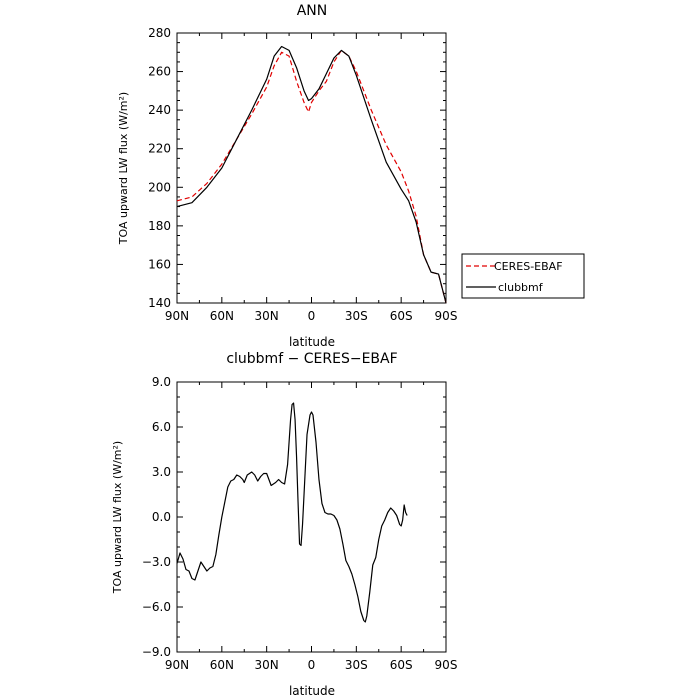 This screenshot has width=700, height=700. Describe the element at coordinates (446, 665) in the screenshot. I see `bottom-x-tick-label: 90S` at that location.